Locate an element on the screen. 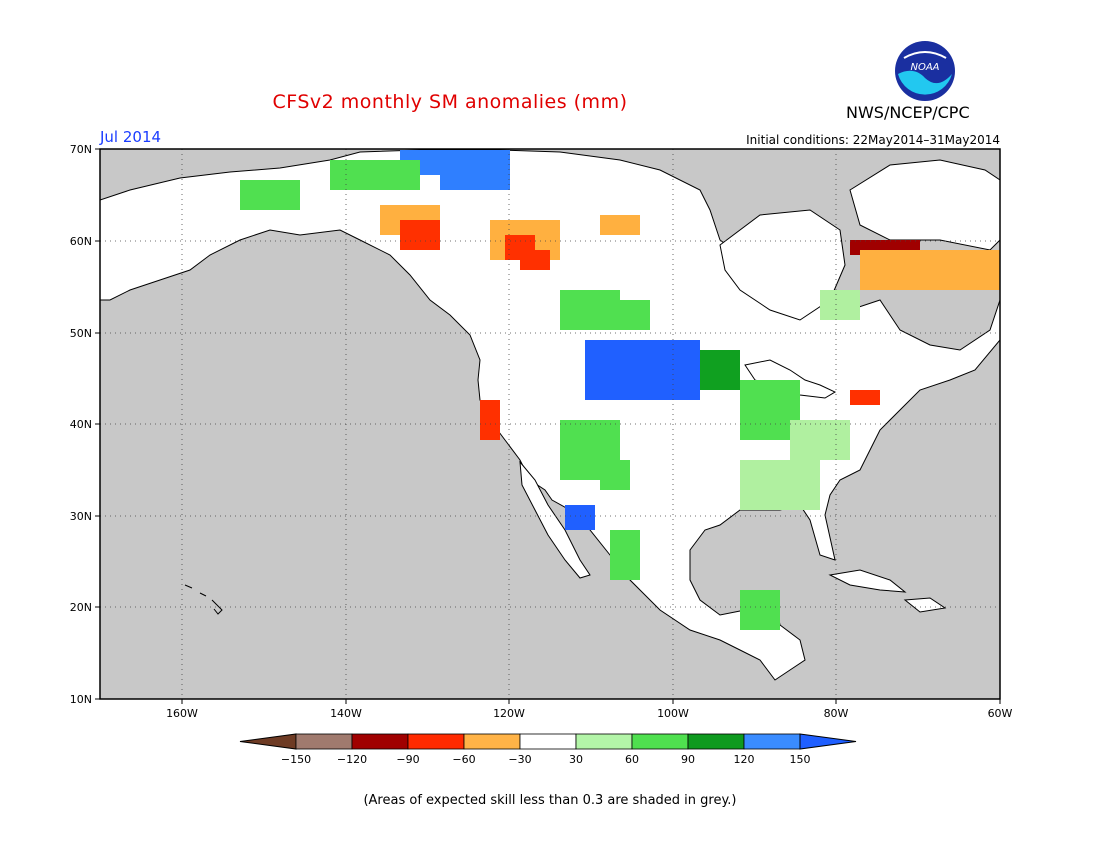  baja-peninsula is located at coordinates (555, 519).